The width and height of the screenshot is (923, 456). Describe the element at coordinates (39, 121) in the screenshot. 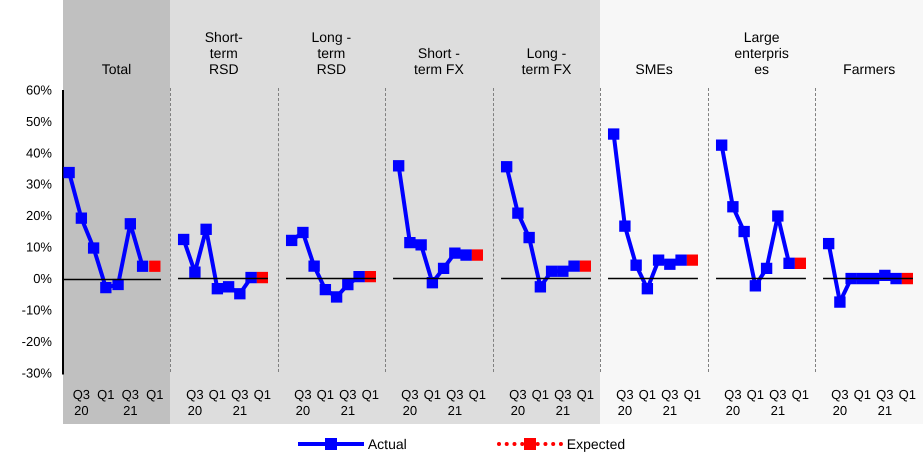

I see `y-tick-label: 50%` at that location.